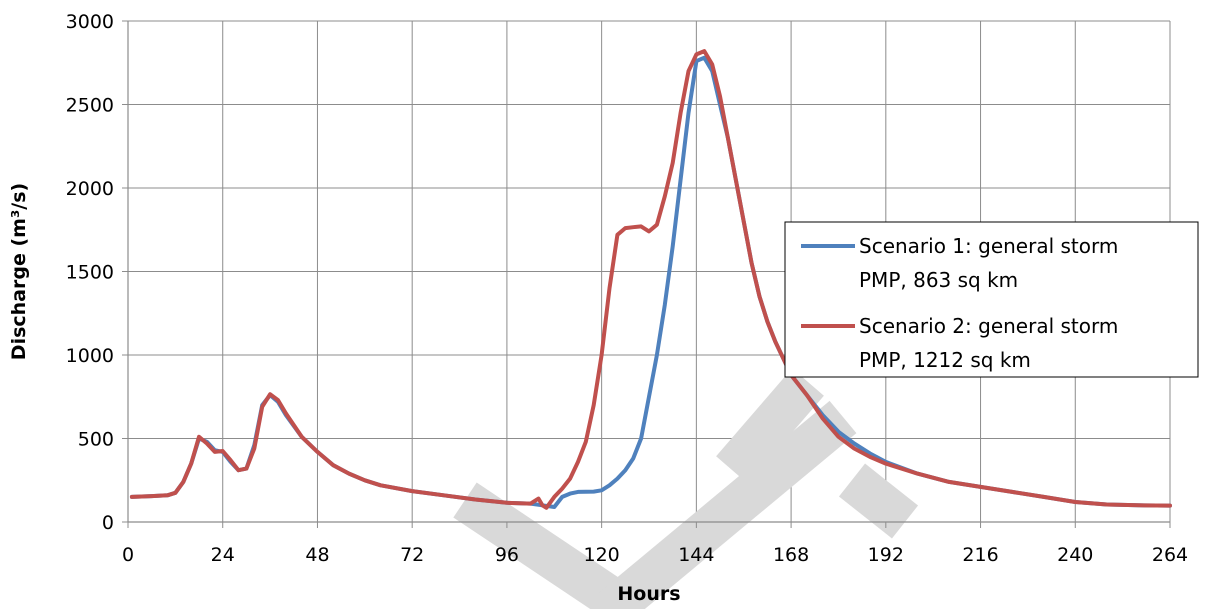 This screenshot has width=1209, height=609. Describe the element at coordinates (412, 555) in the screenshot. I see `x-tick-label: 72` at that location.